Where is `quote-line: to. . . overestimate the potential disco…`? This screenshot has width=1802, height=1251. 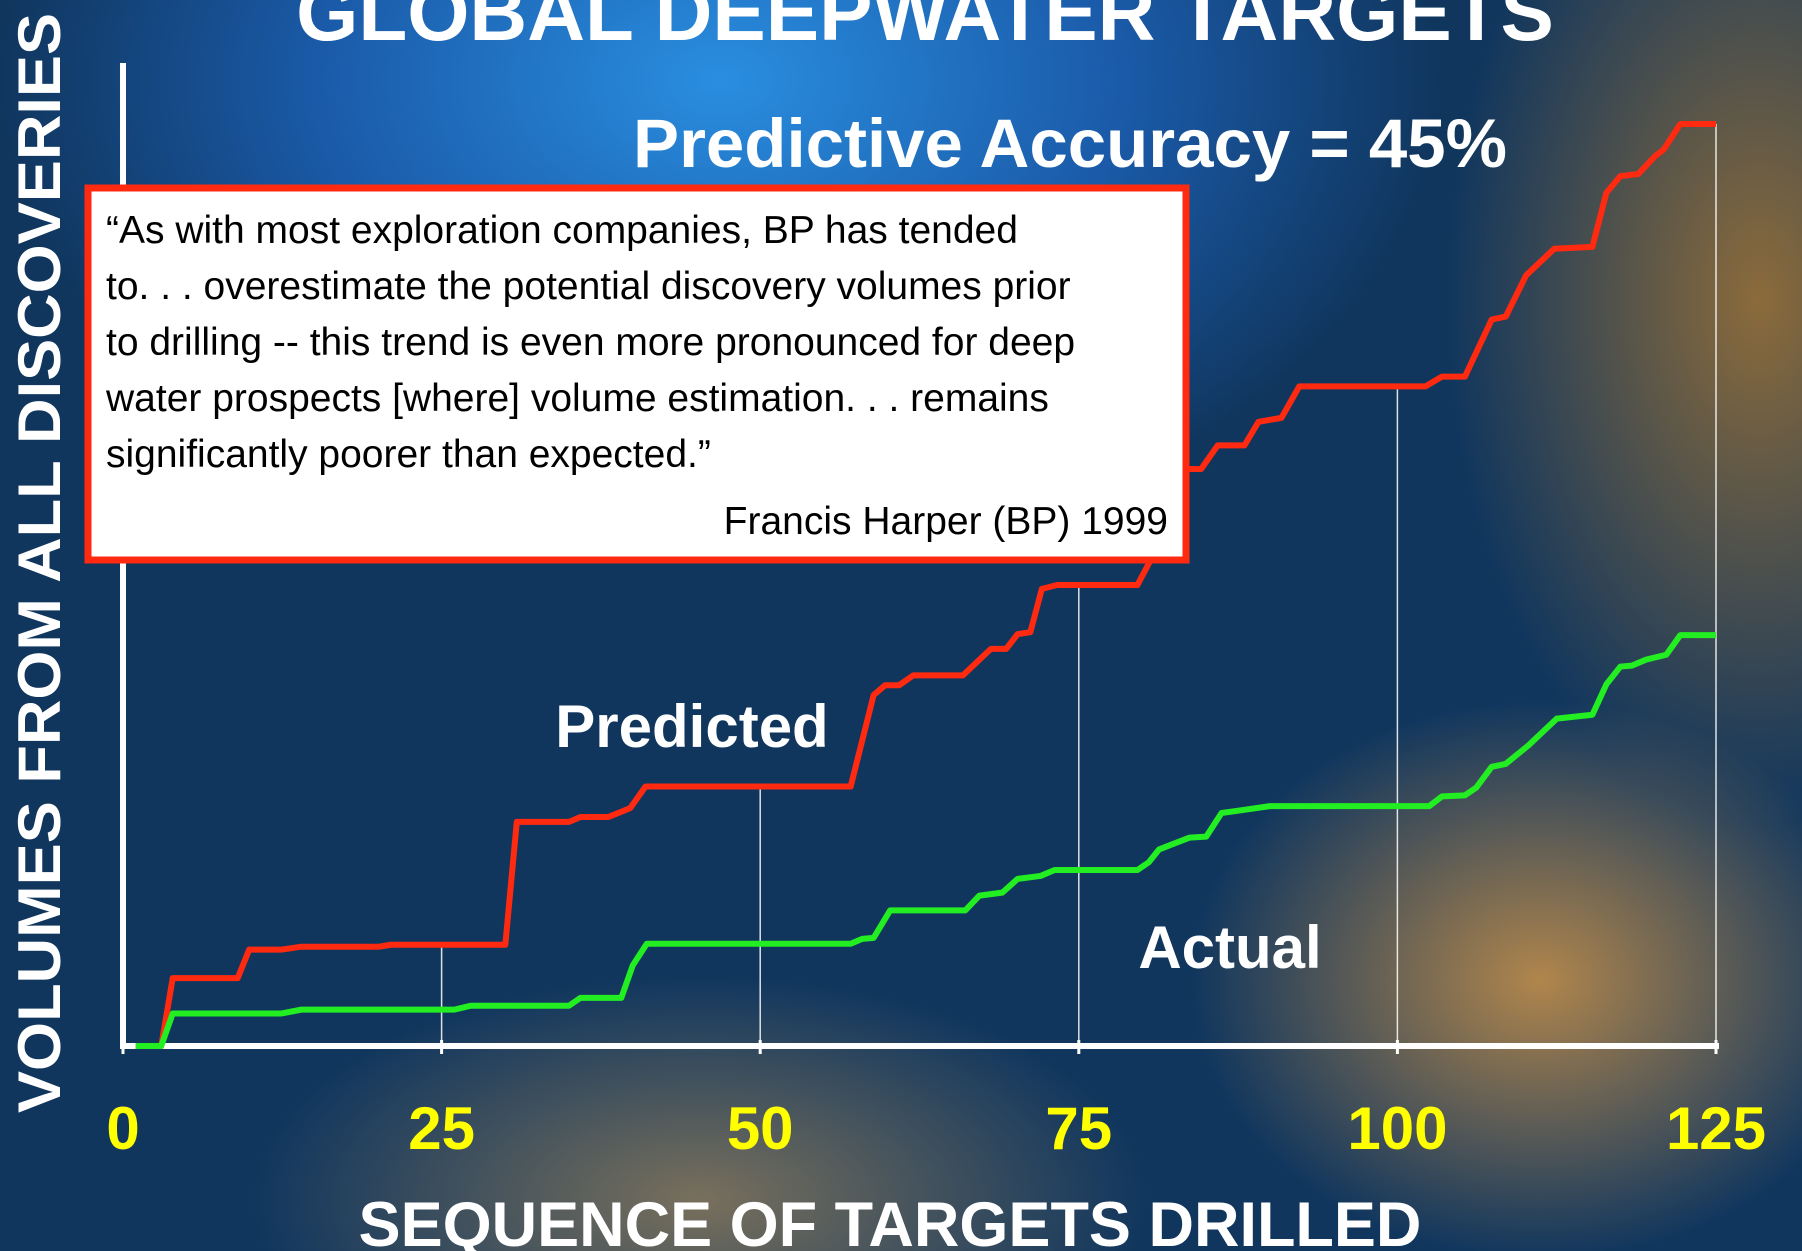 quote-line: to. . . overestimate the potential disco… is located at coordinates (588, 286).